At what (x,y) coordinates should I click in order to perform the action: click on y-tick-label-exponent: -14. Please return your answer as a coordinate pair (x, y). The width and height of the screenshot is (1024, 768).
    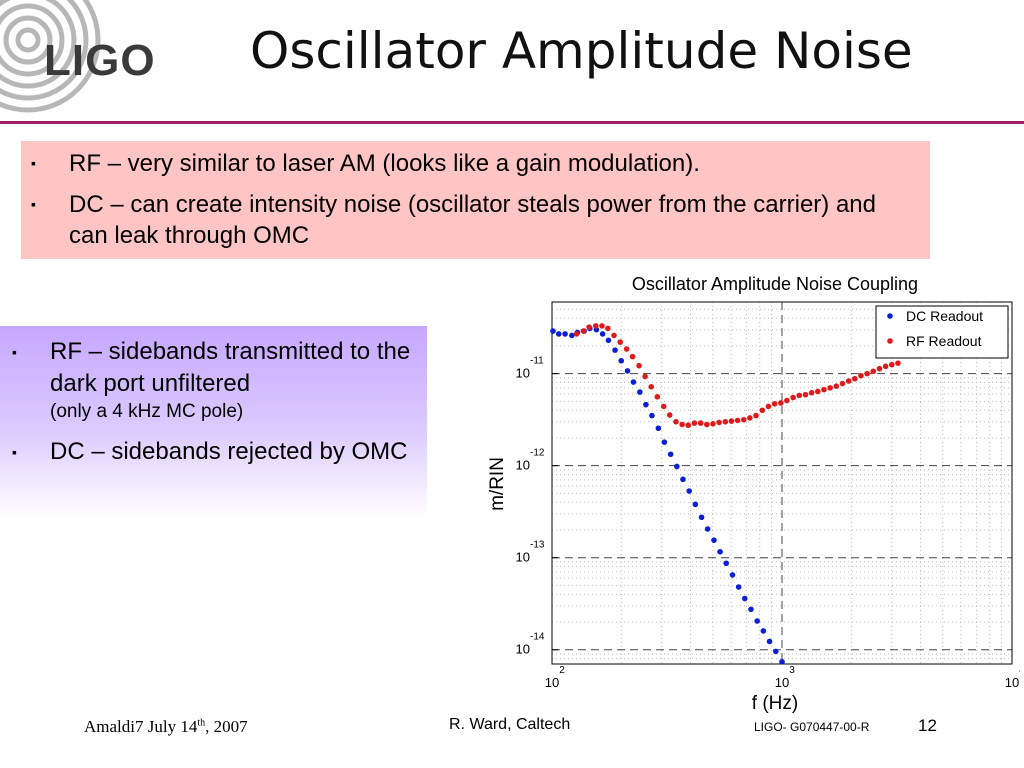
    Looking at the image, I should click on (537, 637).